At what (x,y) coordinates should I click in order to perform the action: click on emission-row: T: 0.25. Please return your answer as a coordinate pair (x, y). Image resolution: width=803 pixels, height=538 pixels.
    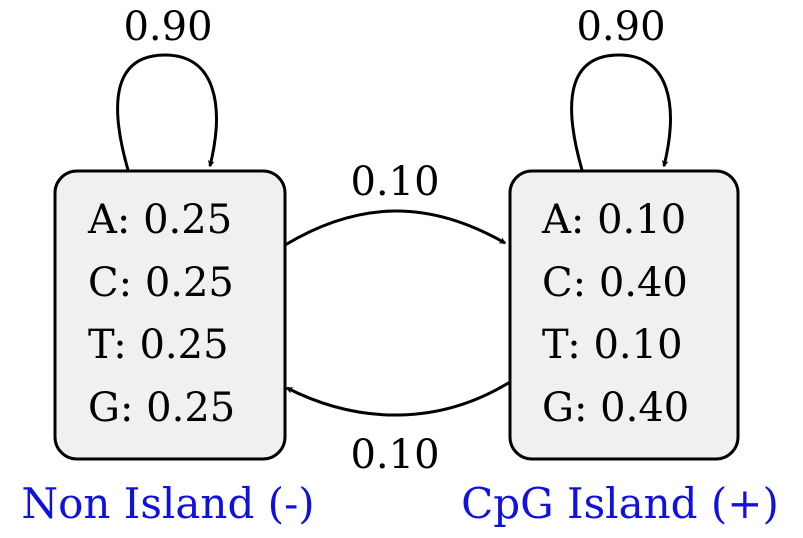
    Looking at the image, I should click on (158, 345).